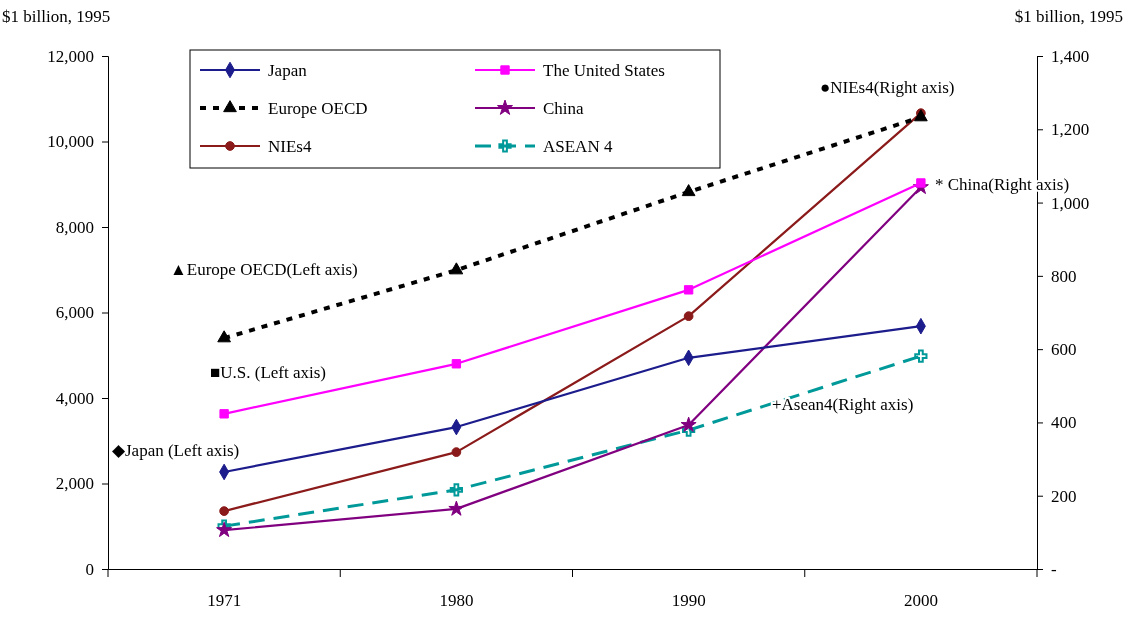 The width and height of the screenshot is (1125, 619). I want to click on y-tick-label: 8,000, so click(74, 227).